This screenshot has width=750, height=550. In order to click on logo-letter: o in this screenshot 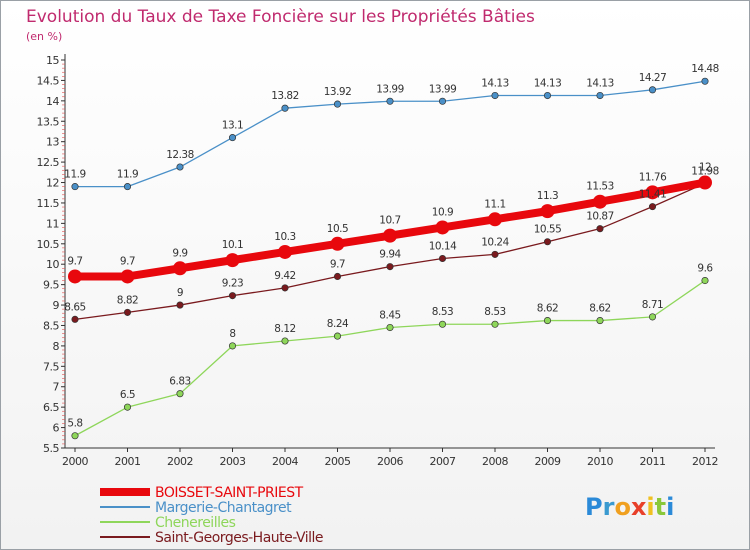, I will do `click(622, 507)`.